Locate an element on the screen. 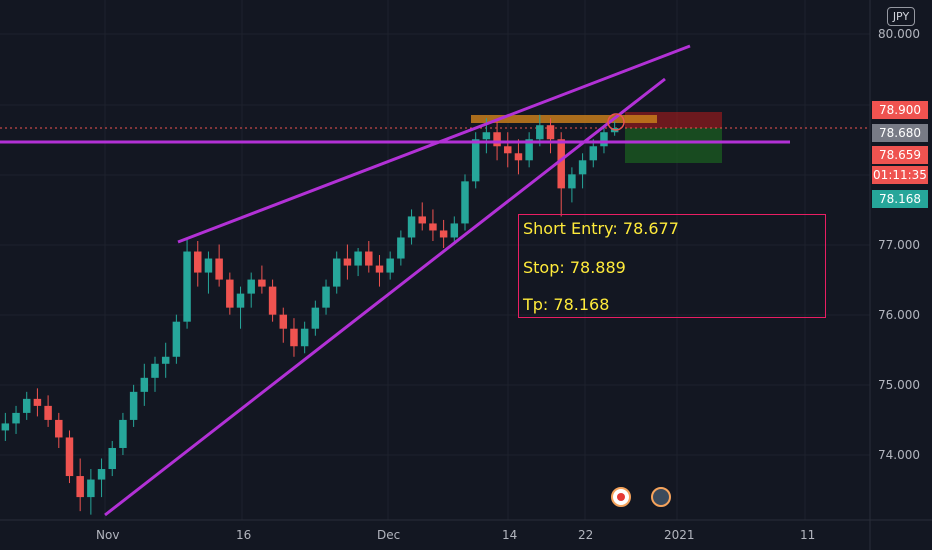 This screenshot has width=932, height=550. y-axis-ticks: 80.000 77.000 76.000 75.000 74.000 is located at coordinates (899, 244).